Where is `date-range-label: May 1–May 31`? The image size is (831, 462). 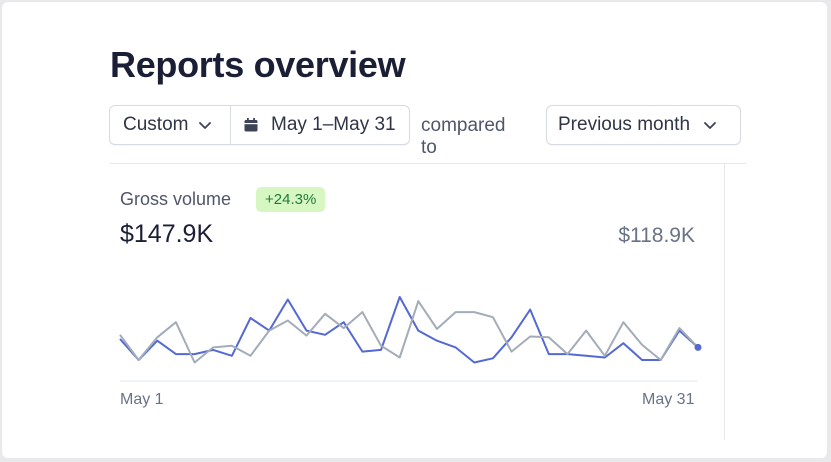
date-range-label: May 1–May 31 is located at coordinates (333, 124).